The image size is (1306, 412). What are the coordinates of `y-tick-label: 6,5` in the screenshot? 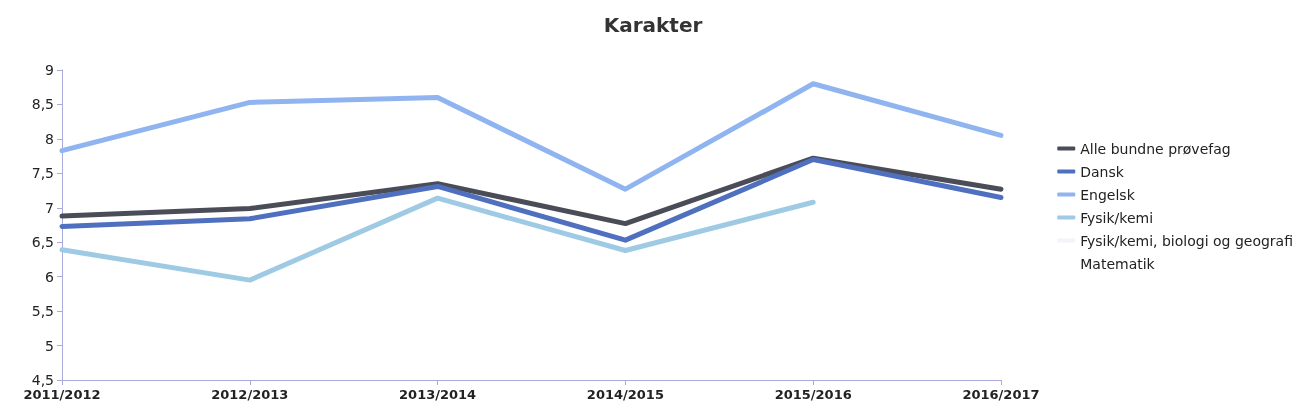 It's located at (42, 242).